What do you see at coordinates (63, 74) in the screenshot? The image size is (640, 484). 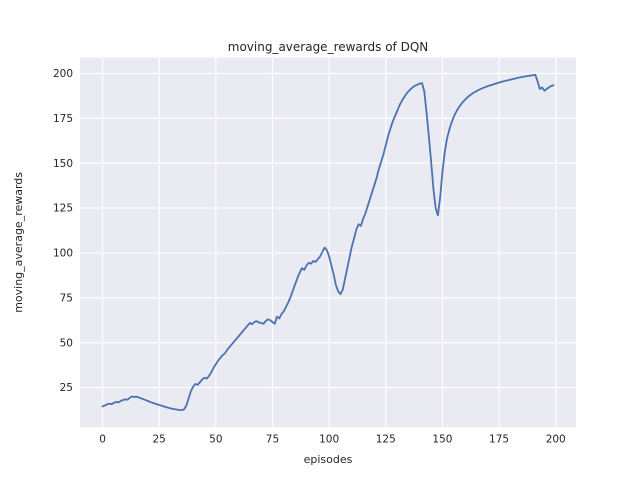 I see `y-tick-label: 200` at bounding box center [63, 74].